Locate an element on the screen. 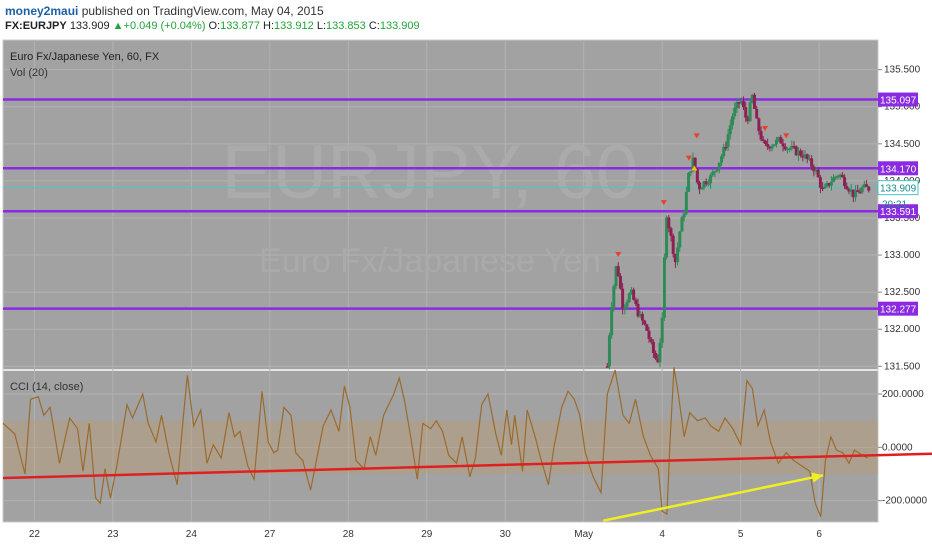  time-tick-label: 22 is located at coordinates (35, 534).